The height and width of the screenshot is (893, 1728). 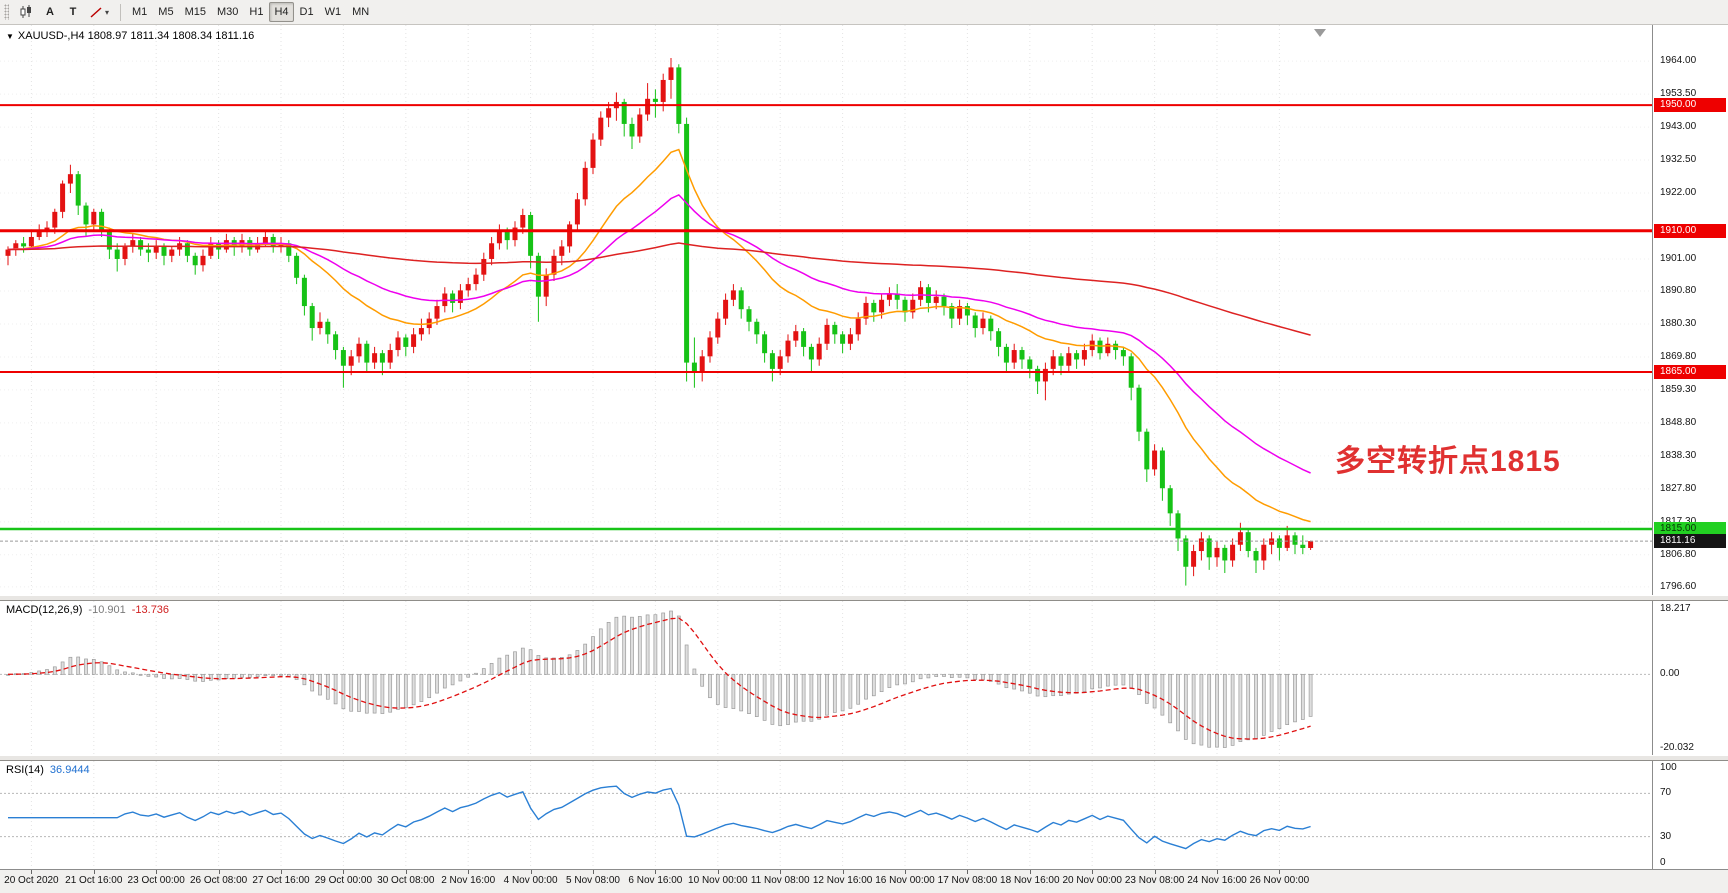 I want to click on time-axis-label: 12 Nov 16:00, so click(x=842, y=880).